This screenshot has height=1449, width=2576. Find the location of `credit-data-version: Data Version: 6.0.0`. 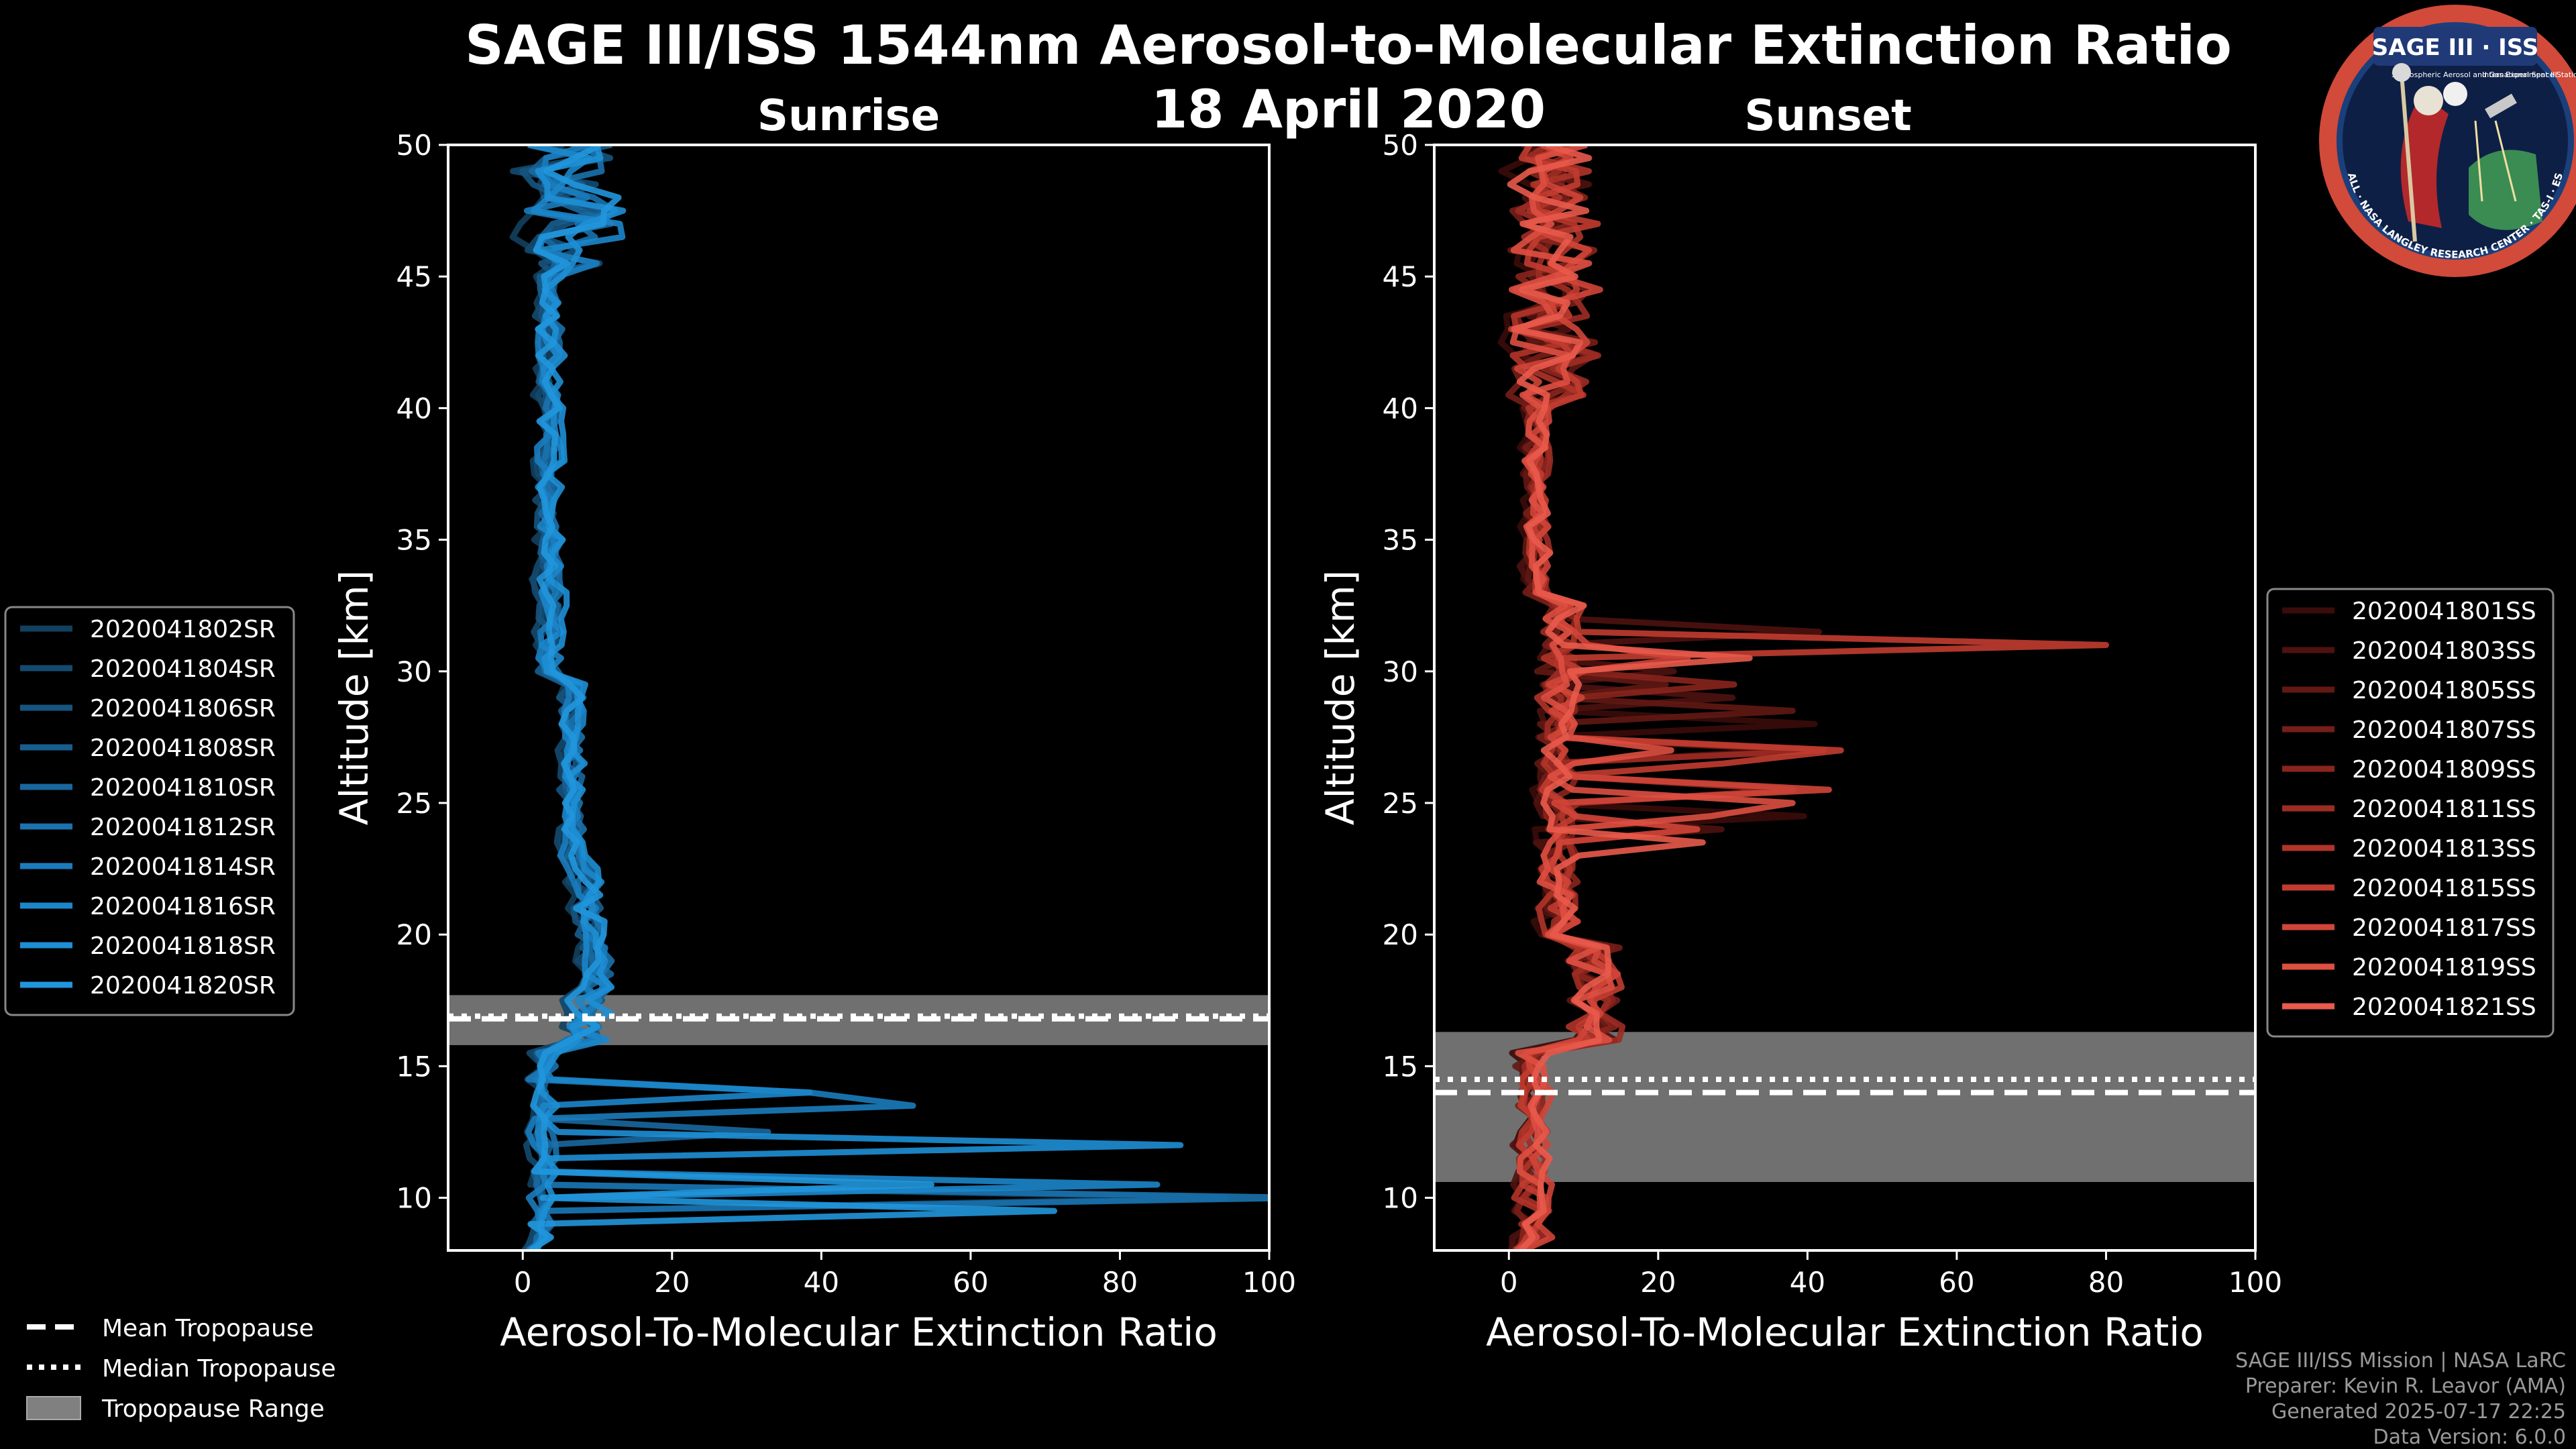

credit-data-version: Data Version: 6.0.0 is located at coordinates (2469, 1437).